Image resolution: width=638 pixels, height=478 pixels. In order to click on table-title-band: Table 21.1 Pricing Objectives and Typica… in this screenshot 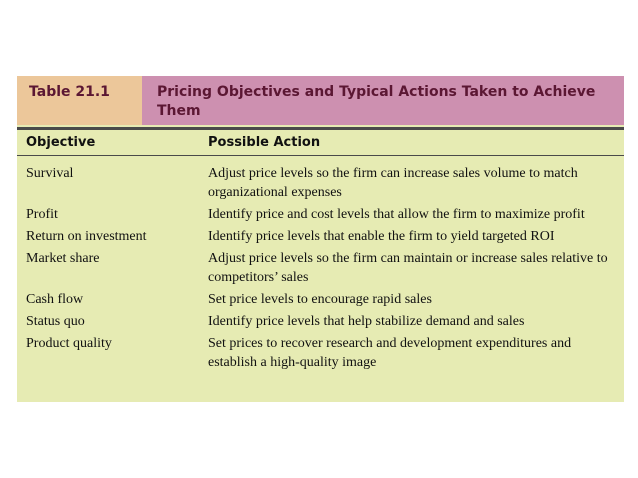, I will do `click(320, 100)`.